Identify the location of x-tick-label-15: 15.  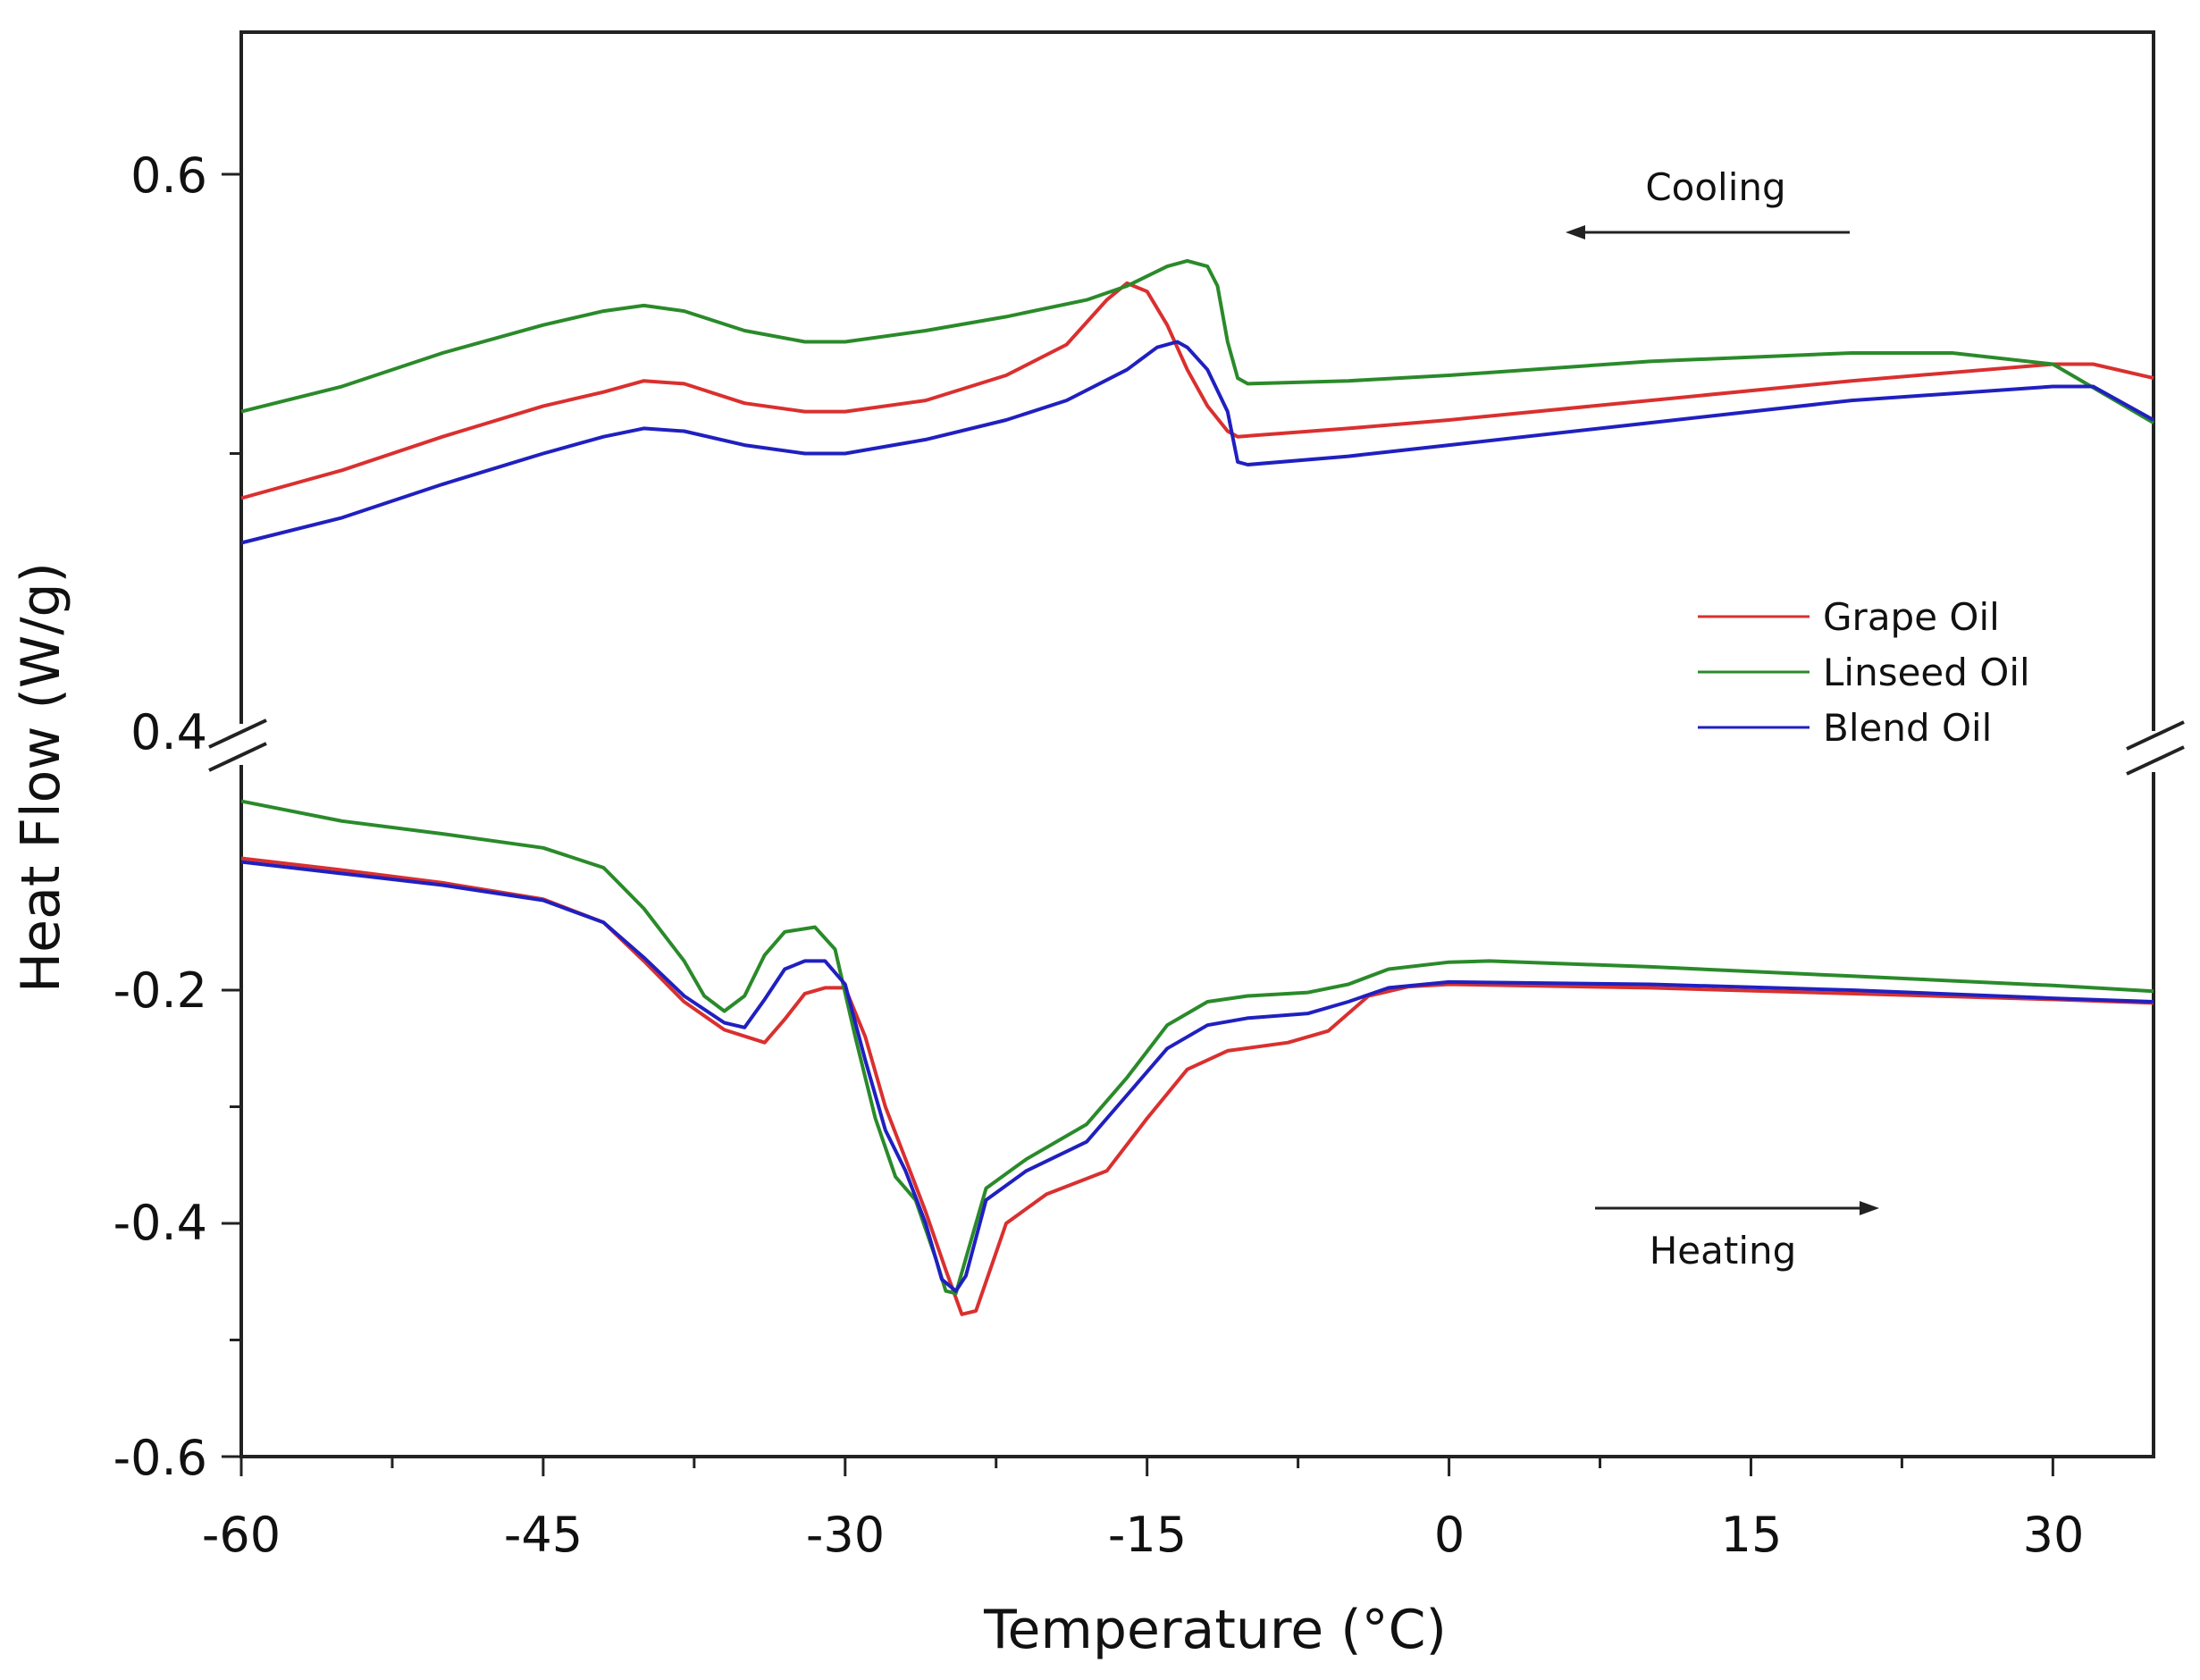
(1752, 1535).